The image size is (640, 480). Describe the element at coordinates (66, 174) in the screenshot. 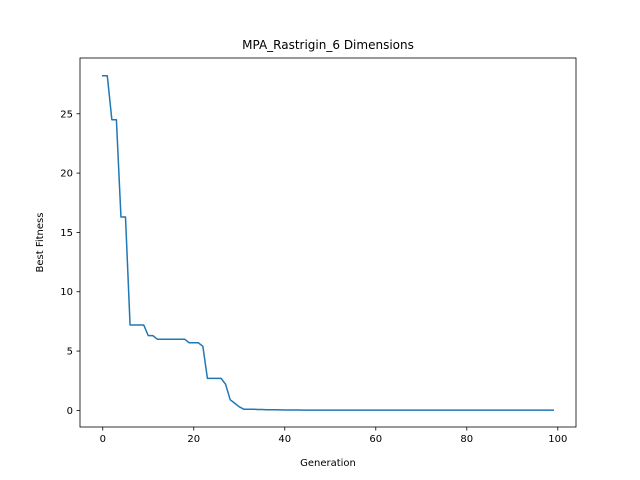

I see `y-tick-label: 20` at that location.